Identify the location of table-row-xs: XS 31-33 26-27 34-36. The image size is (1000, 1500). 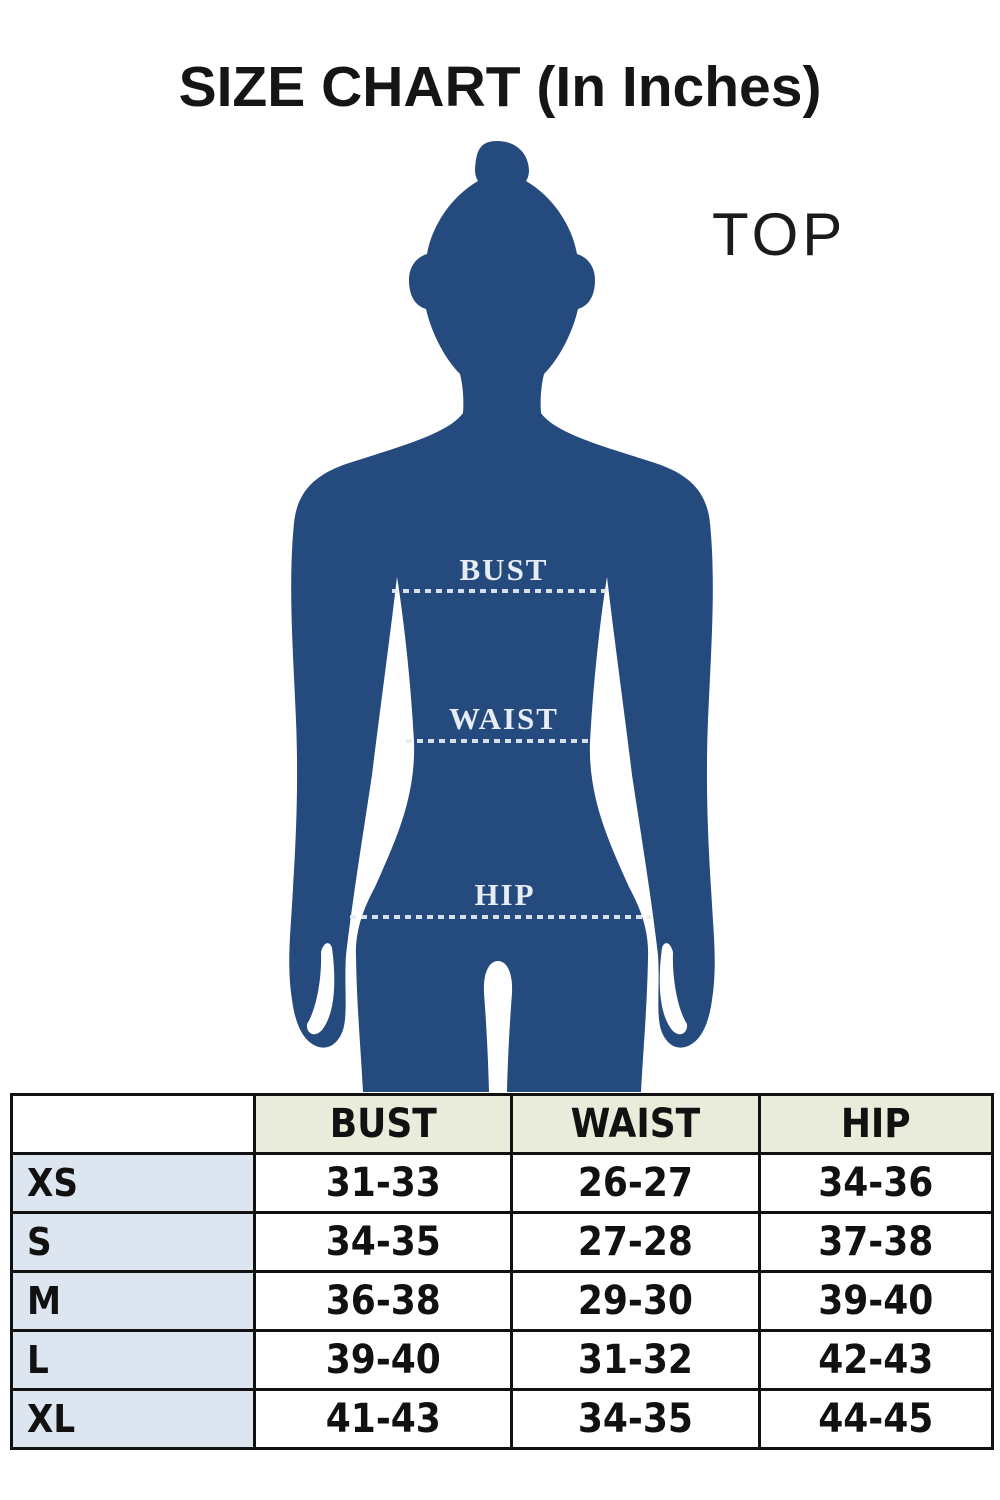
(501, 1183).